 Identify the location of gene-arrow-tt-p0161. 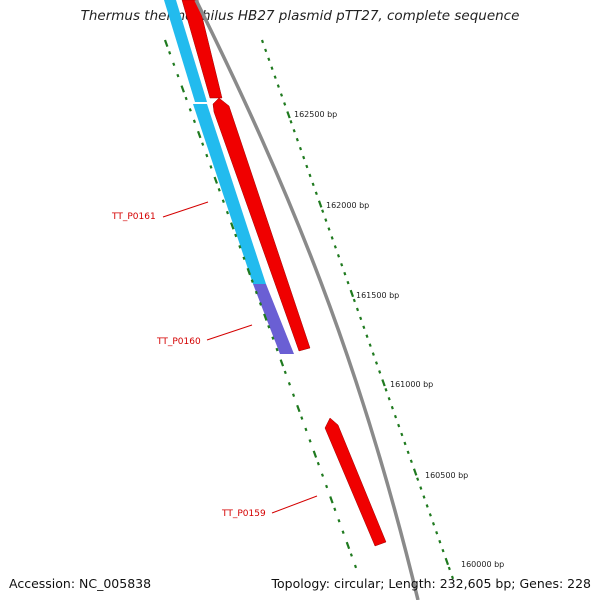
(261, 224).